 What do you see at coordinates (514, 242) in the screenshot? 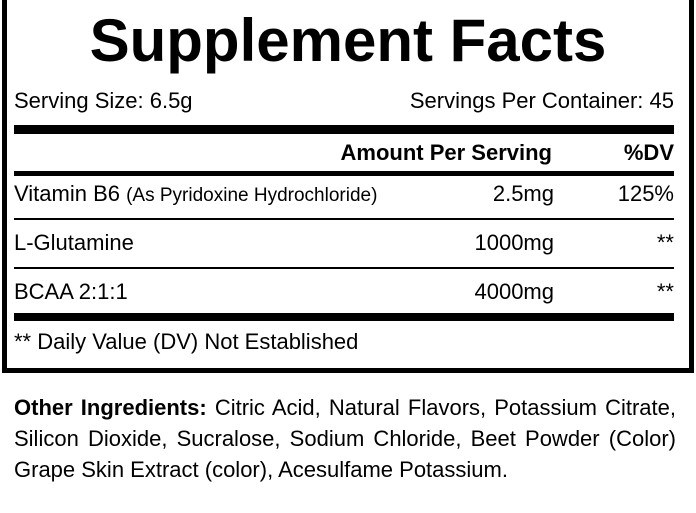
I see `nutrient-amount: 1000mg` at bounding box center [514, 242].